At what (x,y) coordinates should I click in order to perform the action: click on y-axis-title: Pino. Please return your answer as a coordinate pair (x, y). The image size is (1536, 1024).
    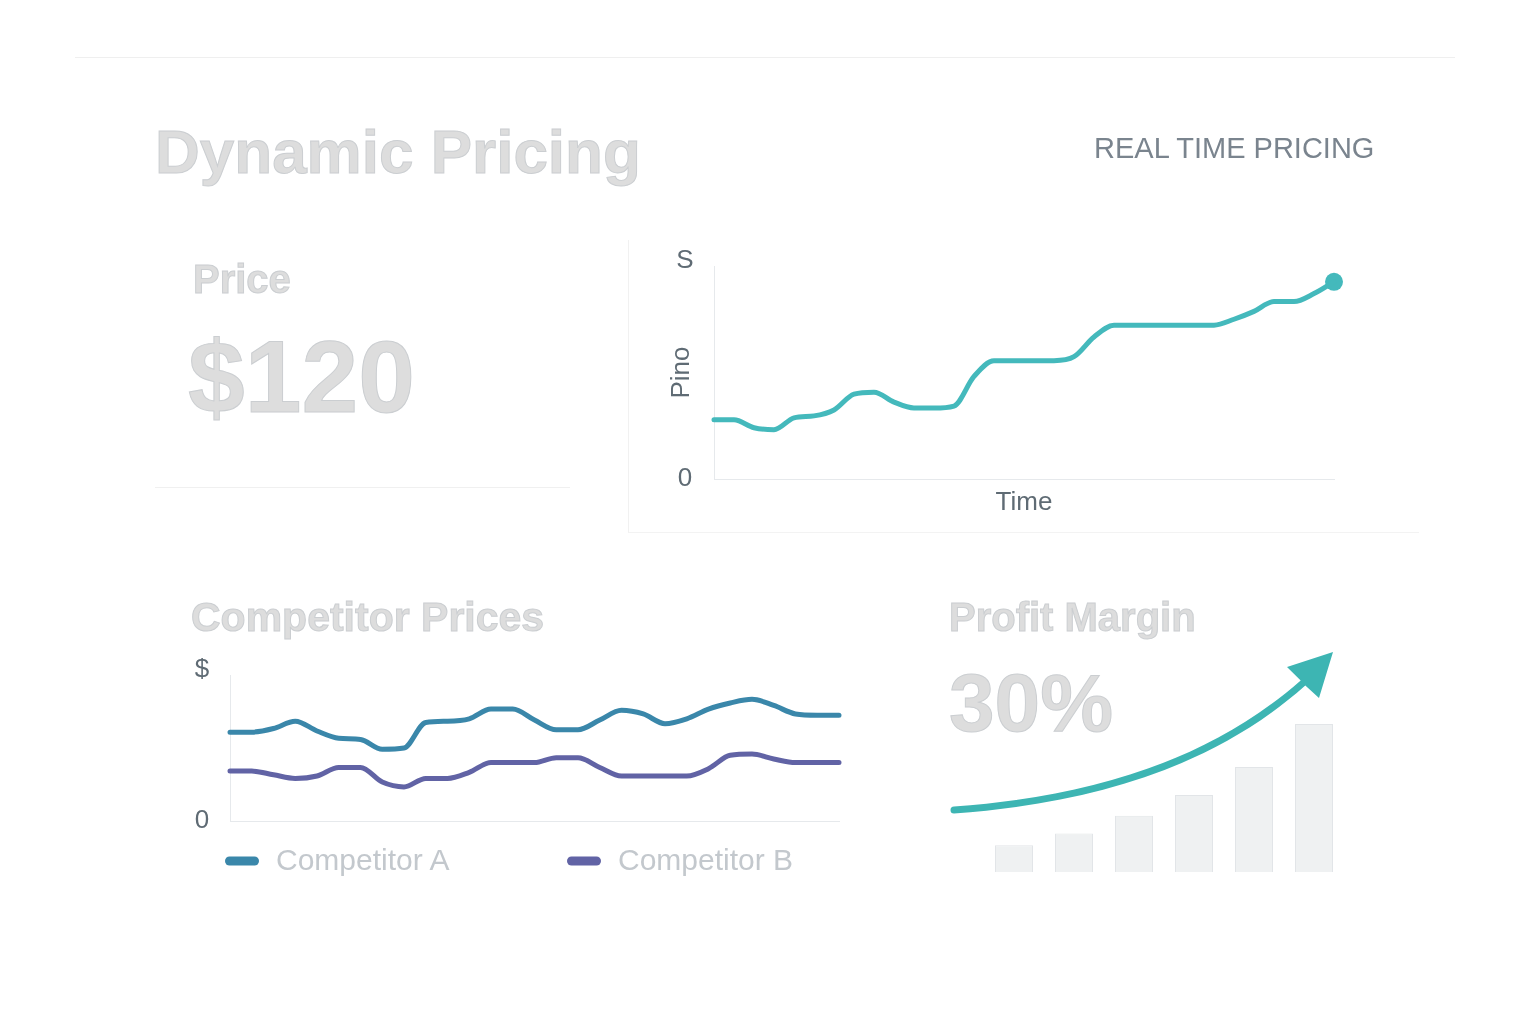
    Looking at the image, I should click on (679, 372).